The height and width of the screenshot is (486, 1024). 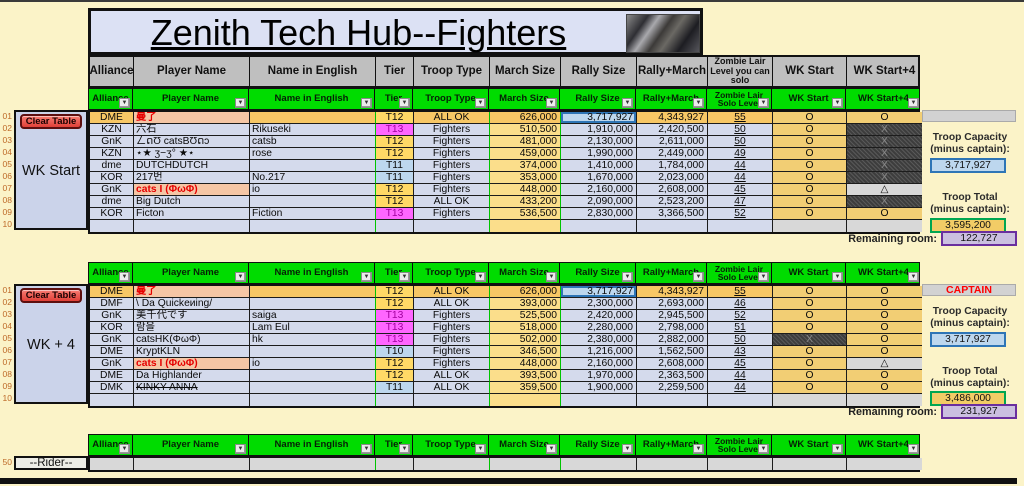 I want to click on cell-tier: T11, so click(x=395, y=388).